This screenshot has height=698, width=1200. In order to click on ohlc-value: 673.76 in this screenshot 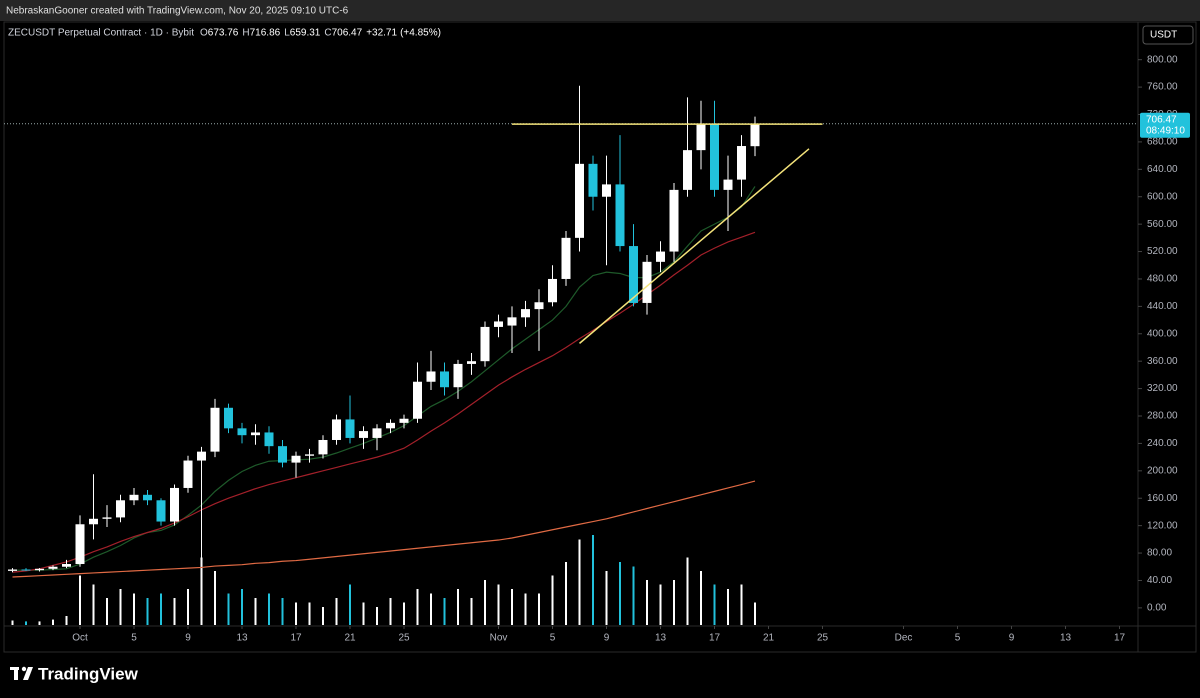, I will do `click(223, 33)`.